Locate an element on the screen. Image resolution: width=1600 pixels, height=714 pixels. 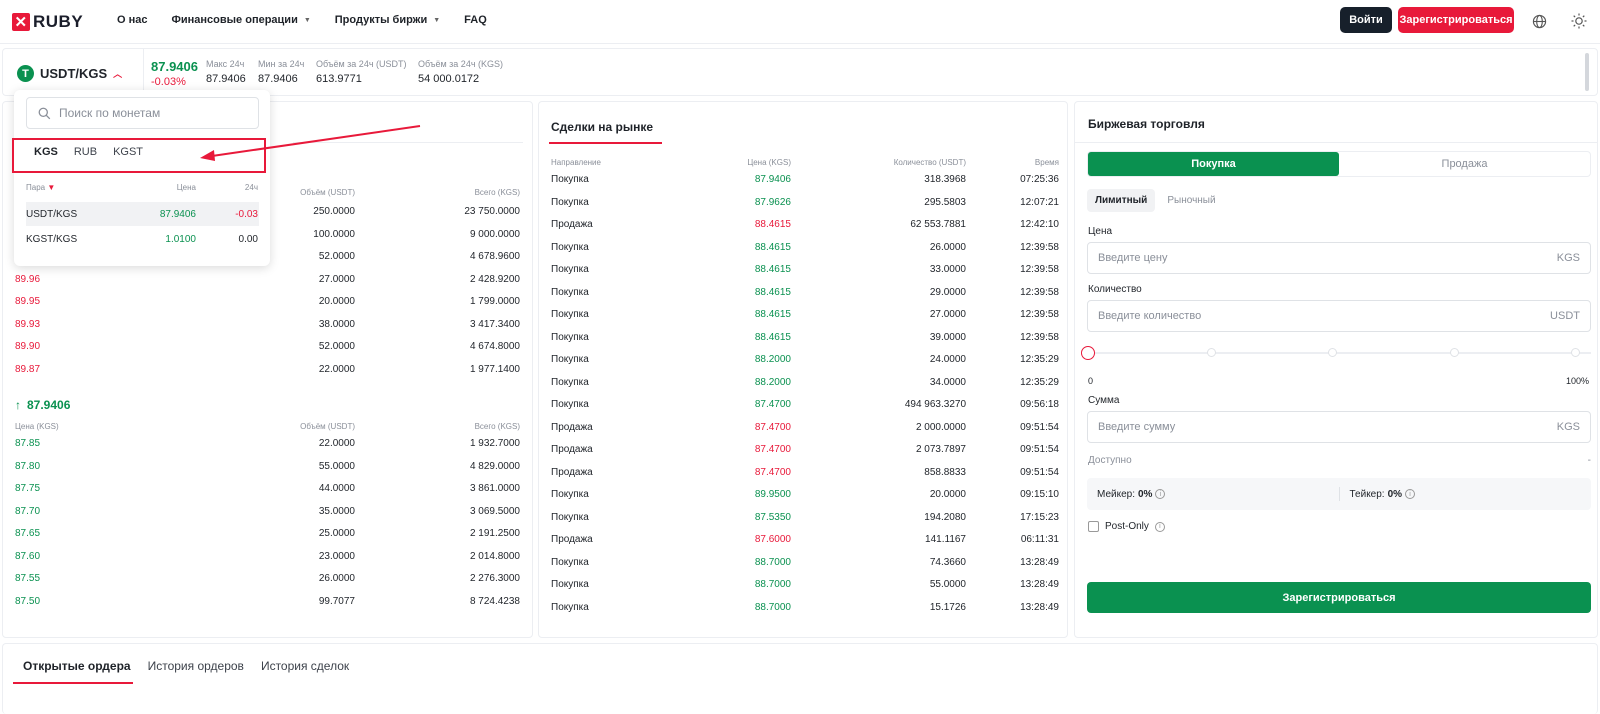
orderbook-row: 87.55 26.0000 2 276.3000 is located at coordinates (267, 578).